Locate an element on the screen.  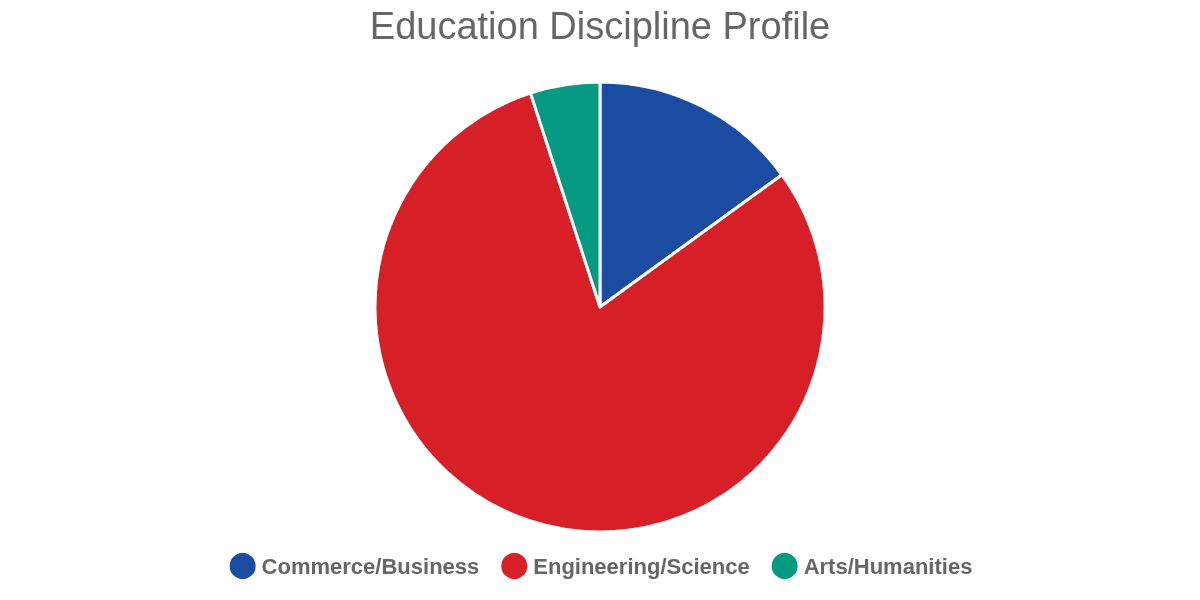
chart-title: Education Discipline Profile is located at coordinates (600, 26).